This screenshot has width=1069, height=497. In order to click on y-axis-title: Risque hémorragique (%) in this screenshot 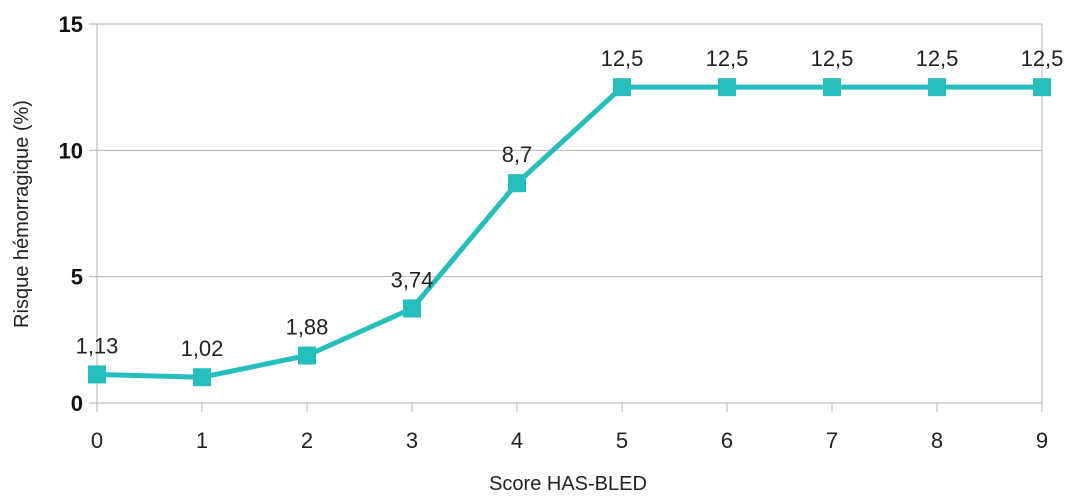, I will do `click(22, 214)`.